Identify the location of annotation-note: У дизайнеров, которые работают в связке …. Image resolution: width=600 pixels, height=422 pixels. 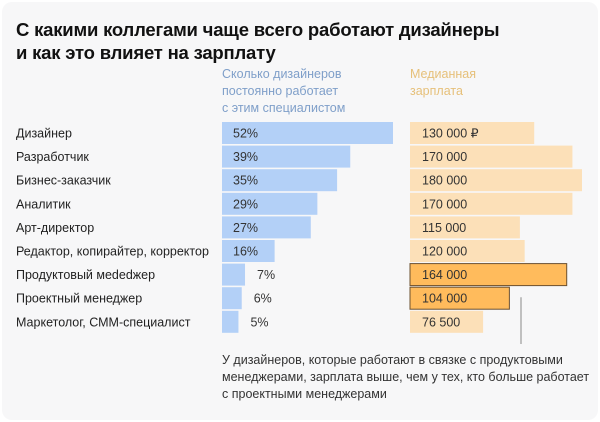
(405, 377).